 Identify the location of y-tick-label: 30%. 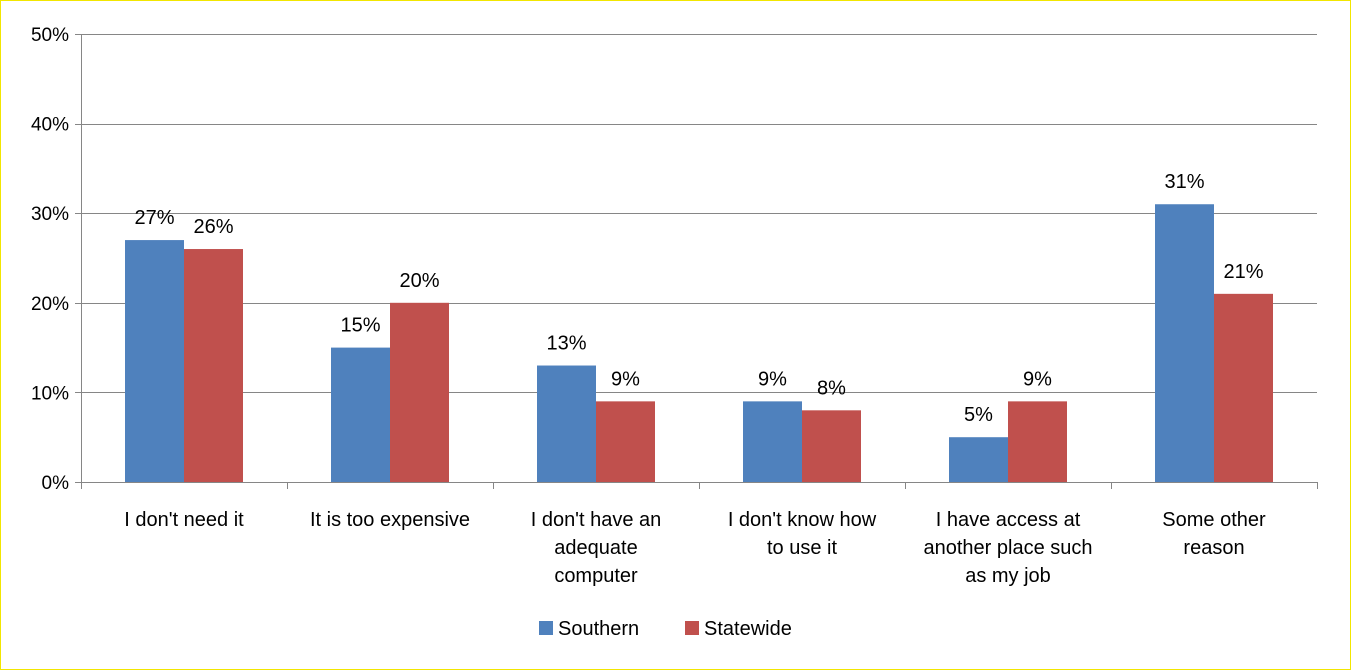
(50, 214).